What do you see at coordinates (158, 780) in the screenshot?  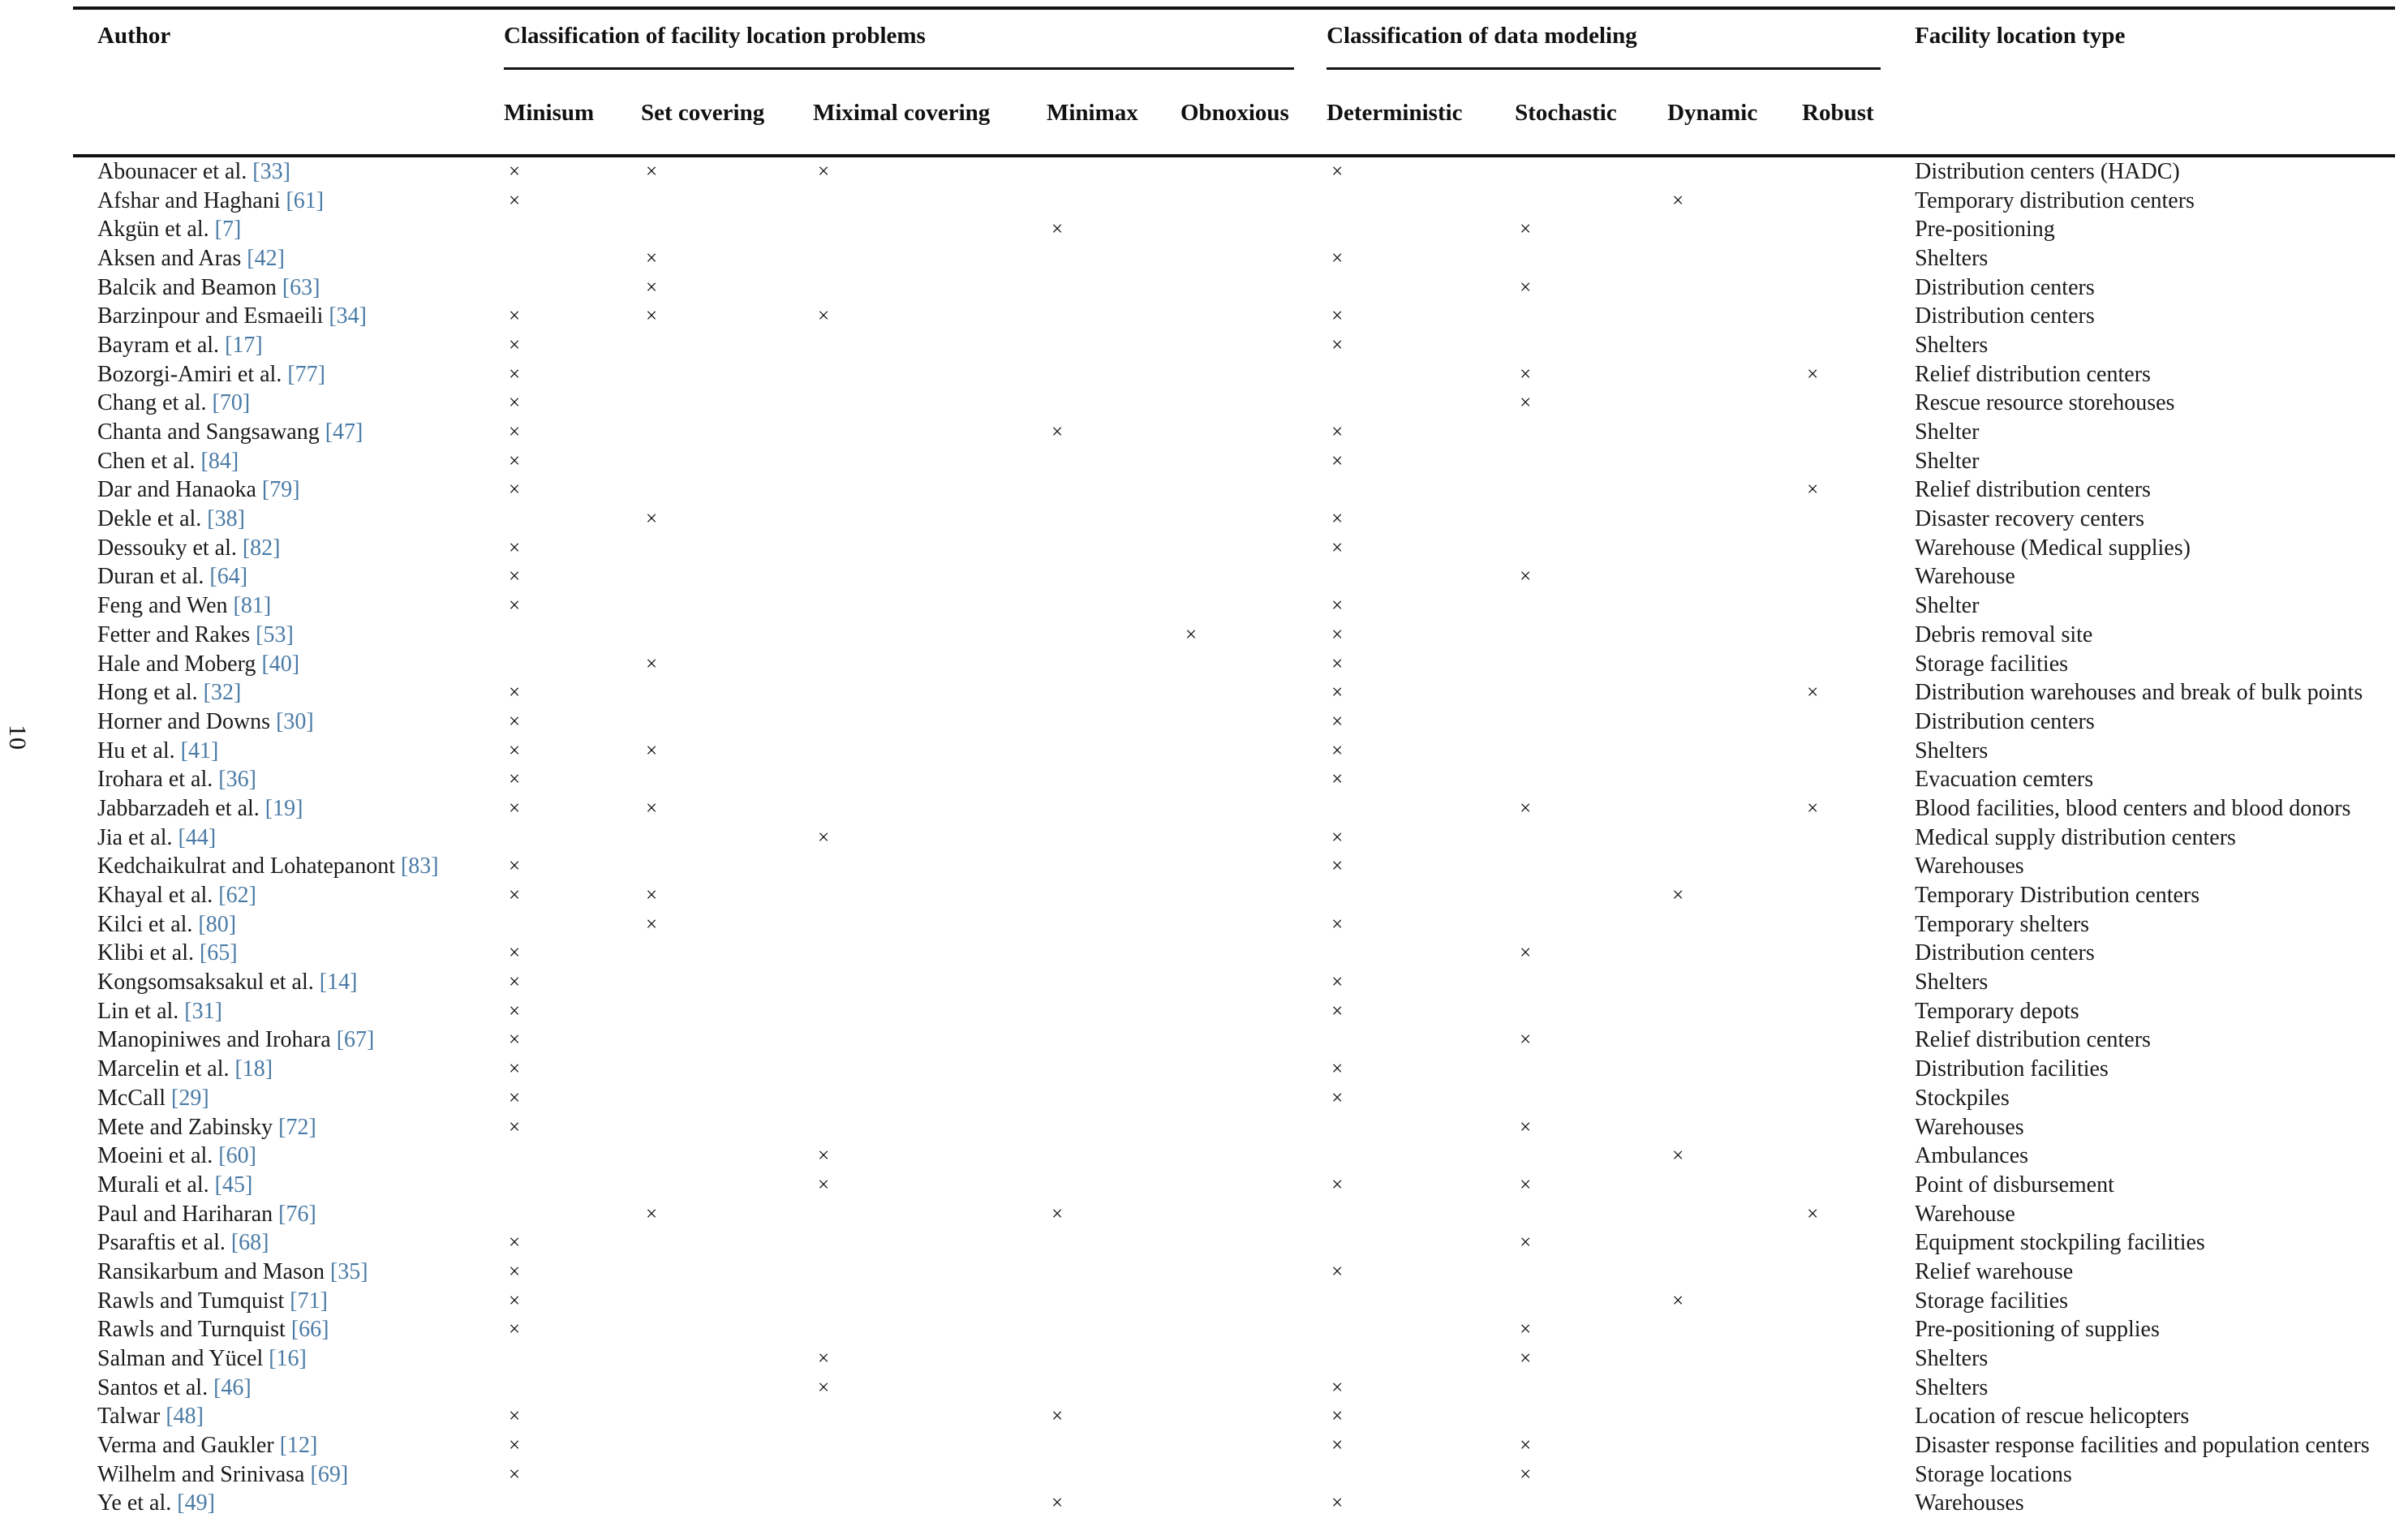 I see `author-name: Irohara et al.` at bounding box center [158, 780].